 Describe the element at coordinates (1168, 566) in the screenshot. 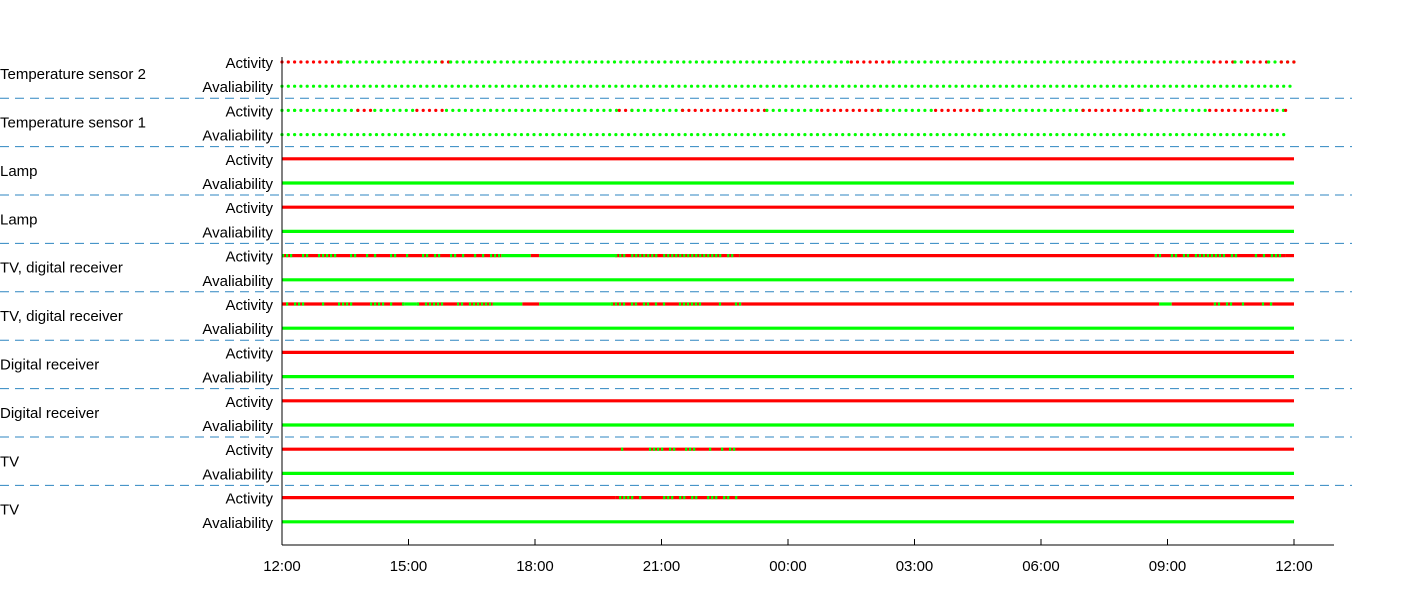

I see `x-tick-label: 09:00` at that location.